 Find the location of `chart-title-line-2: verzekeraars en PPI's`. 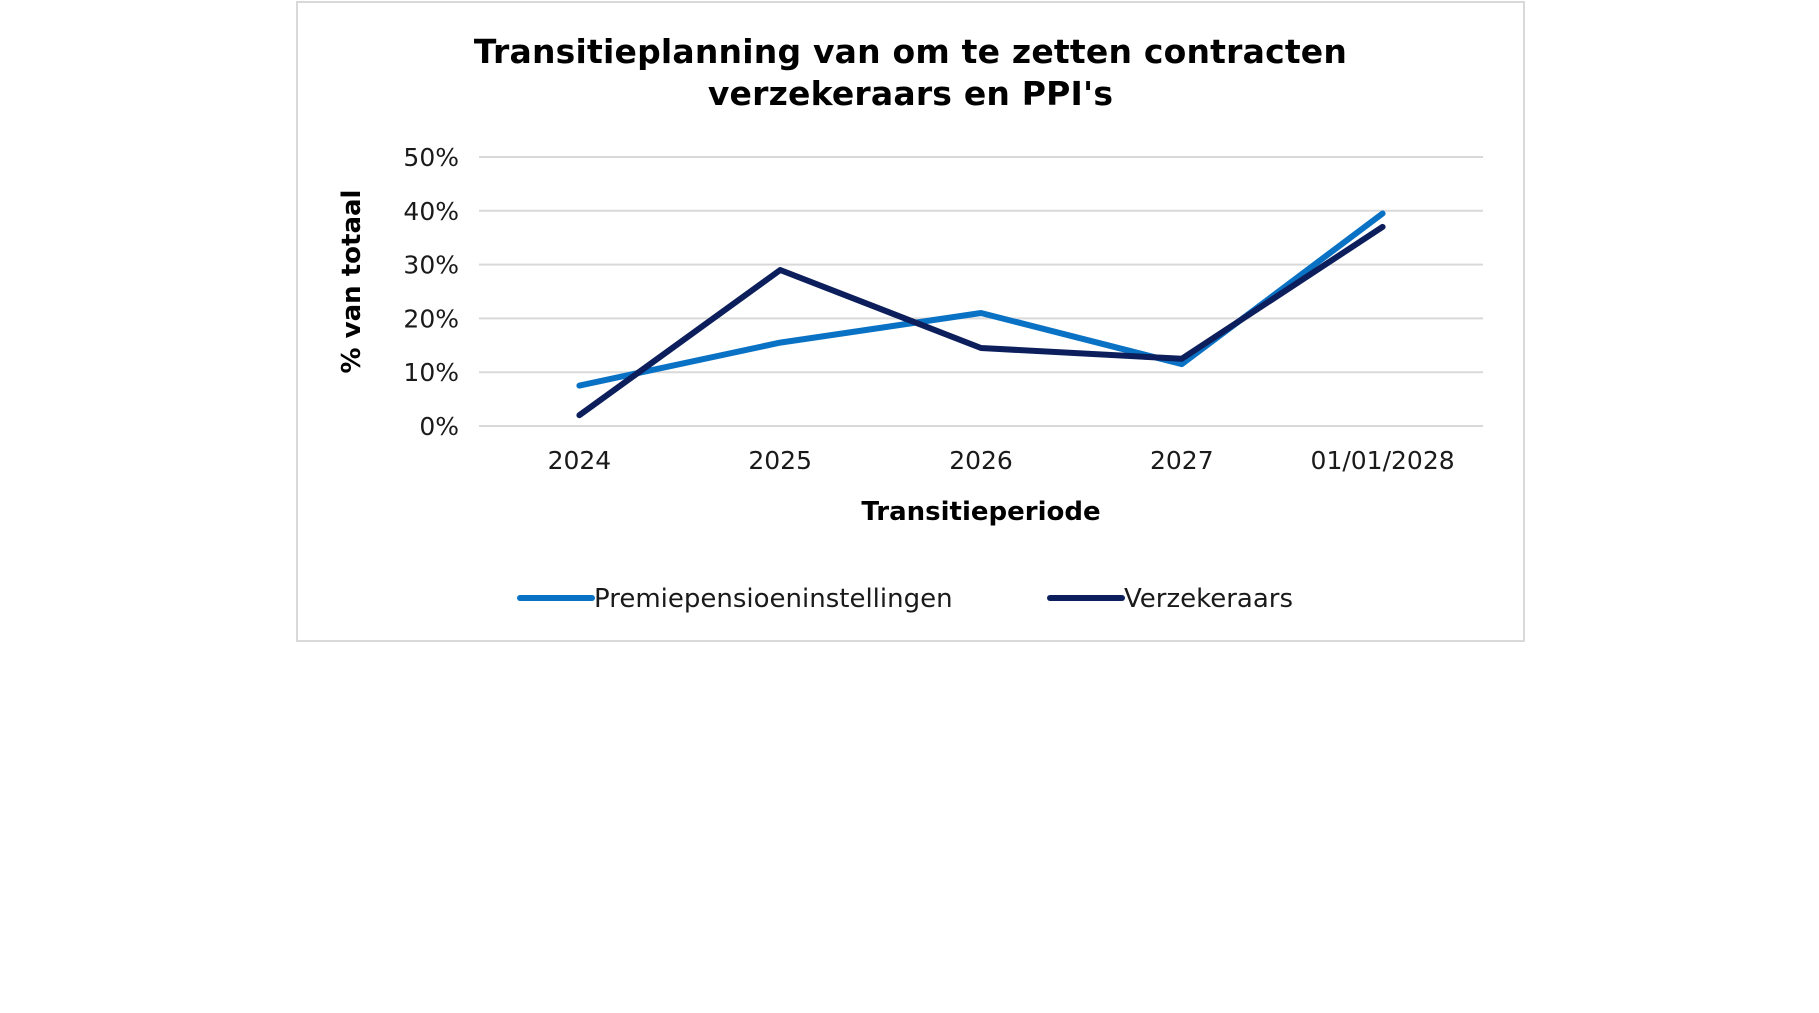

chart-title-line-2: verzekeraars en PPI's is located at coordinates (910, 93).